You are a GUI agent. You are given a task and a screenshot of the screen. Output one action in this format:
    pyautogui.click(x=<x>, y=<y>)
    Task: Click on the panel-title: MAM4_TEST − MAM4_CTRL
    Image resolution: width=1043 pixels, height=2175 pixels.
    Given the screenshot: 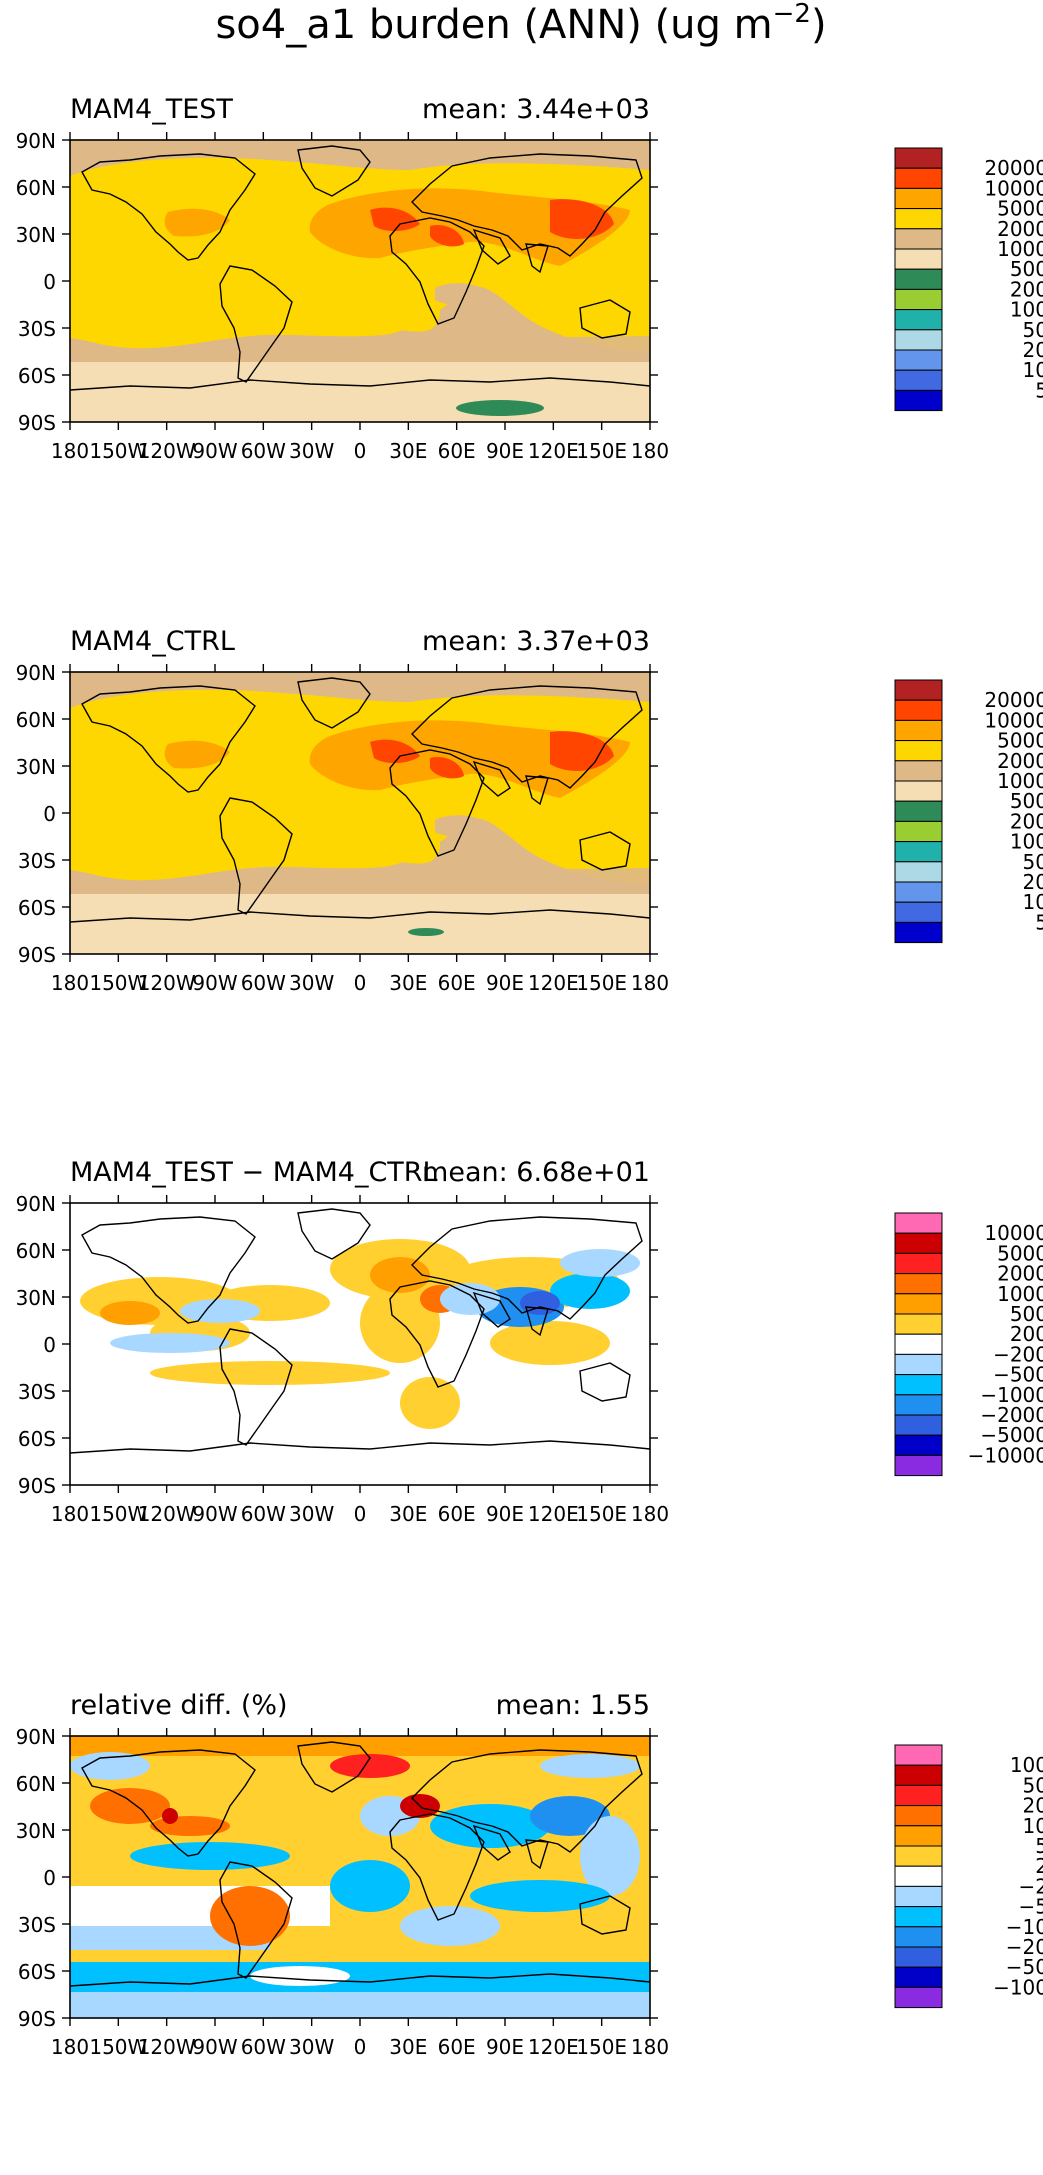 What is the action you would take?
    pyautogui.click(x=254, y=1172)
    